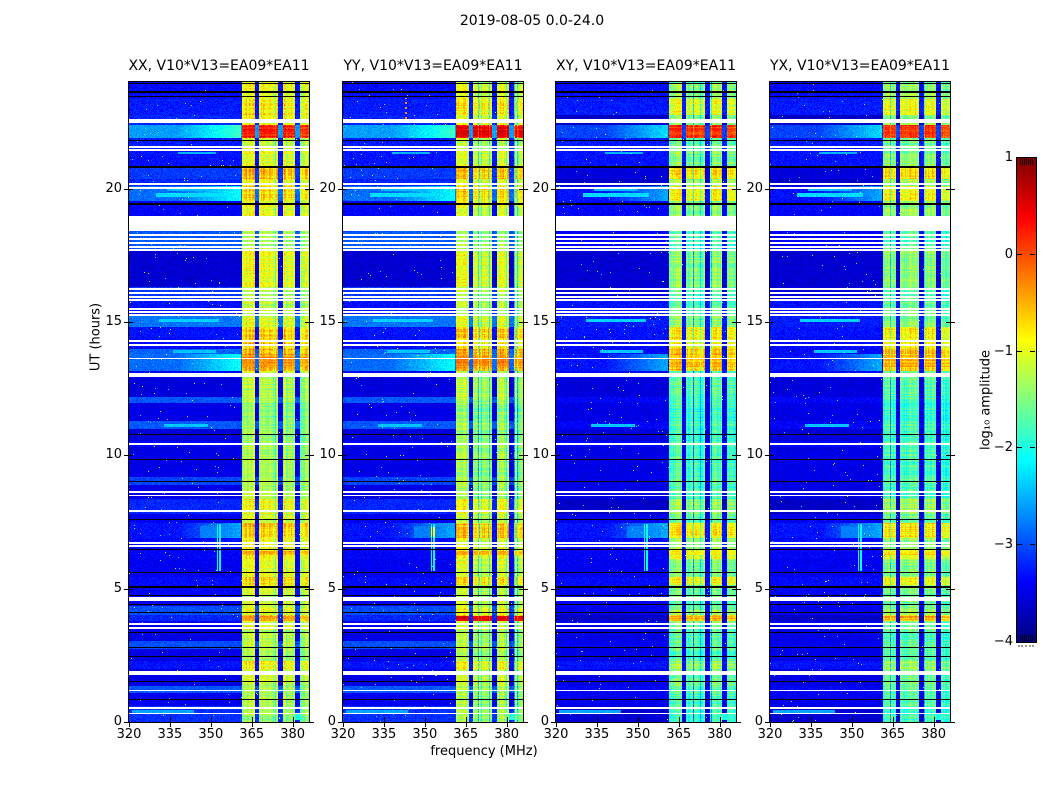 The width and height of the screenshot is (1050, 800). Describe the element at coordinates (433, 66) in the screenshot. I see `panel-title-yy: YY, V10*V13=EA09*EA11` at that location.